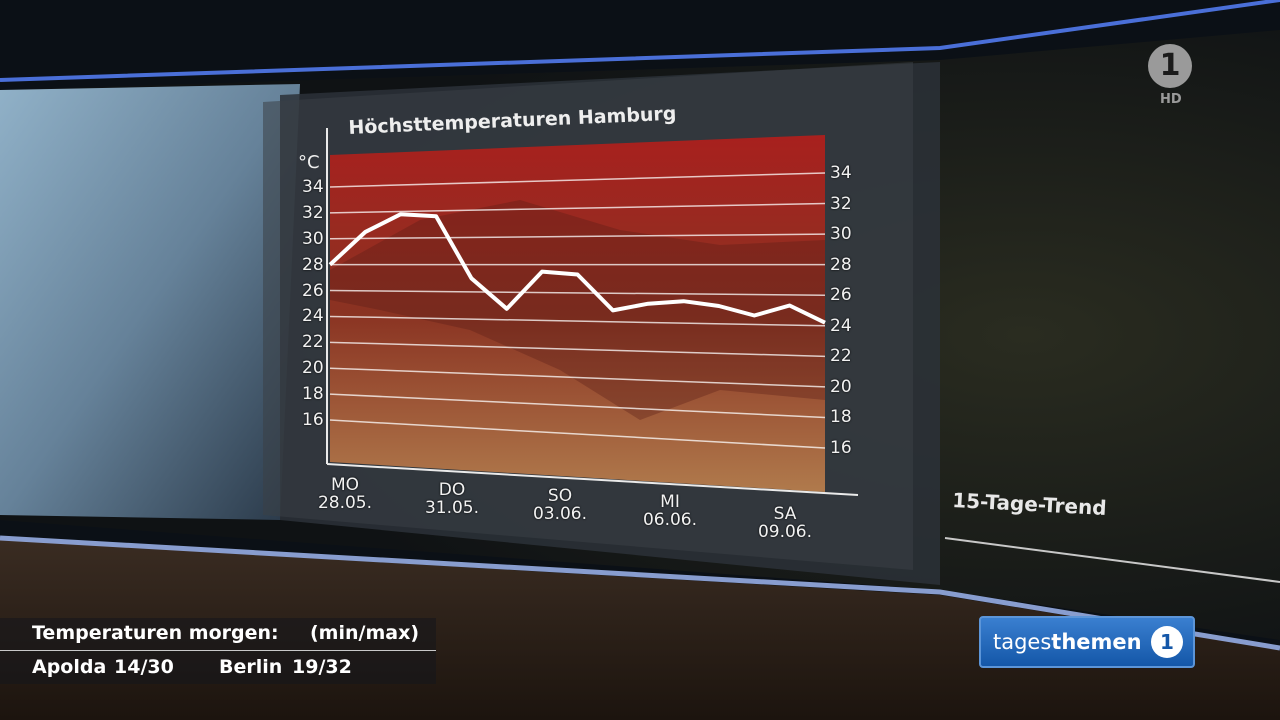 Image resolution: width=1280 pixels, height=720 pixels. Describe the element at coordinates (313, 420) in the screenshot. I see `y-tick-label-left: 16` at that location.